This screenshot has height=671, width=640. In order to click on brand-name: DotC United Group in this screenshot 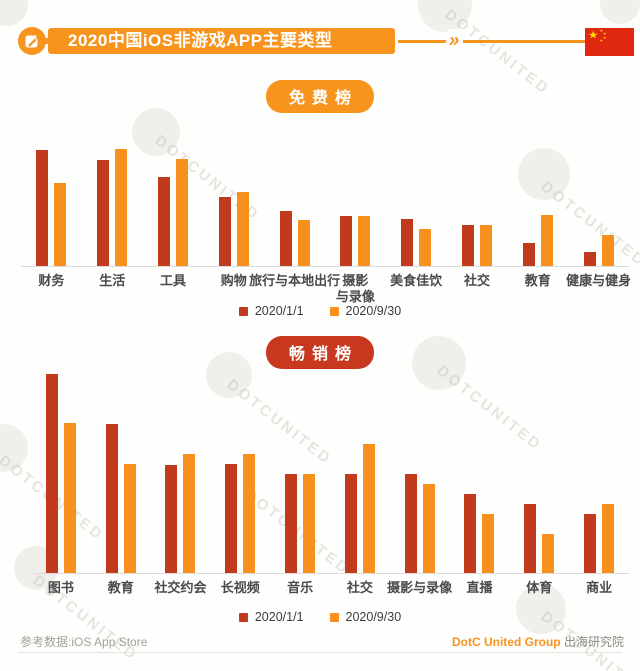, I will do `click(506, 642)`.